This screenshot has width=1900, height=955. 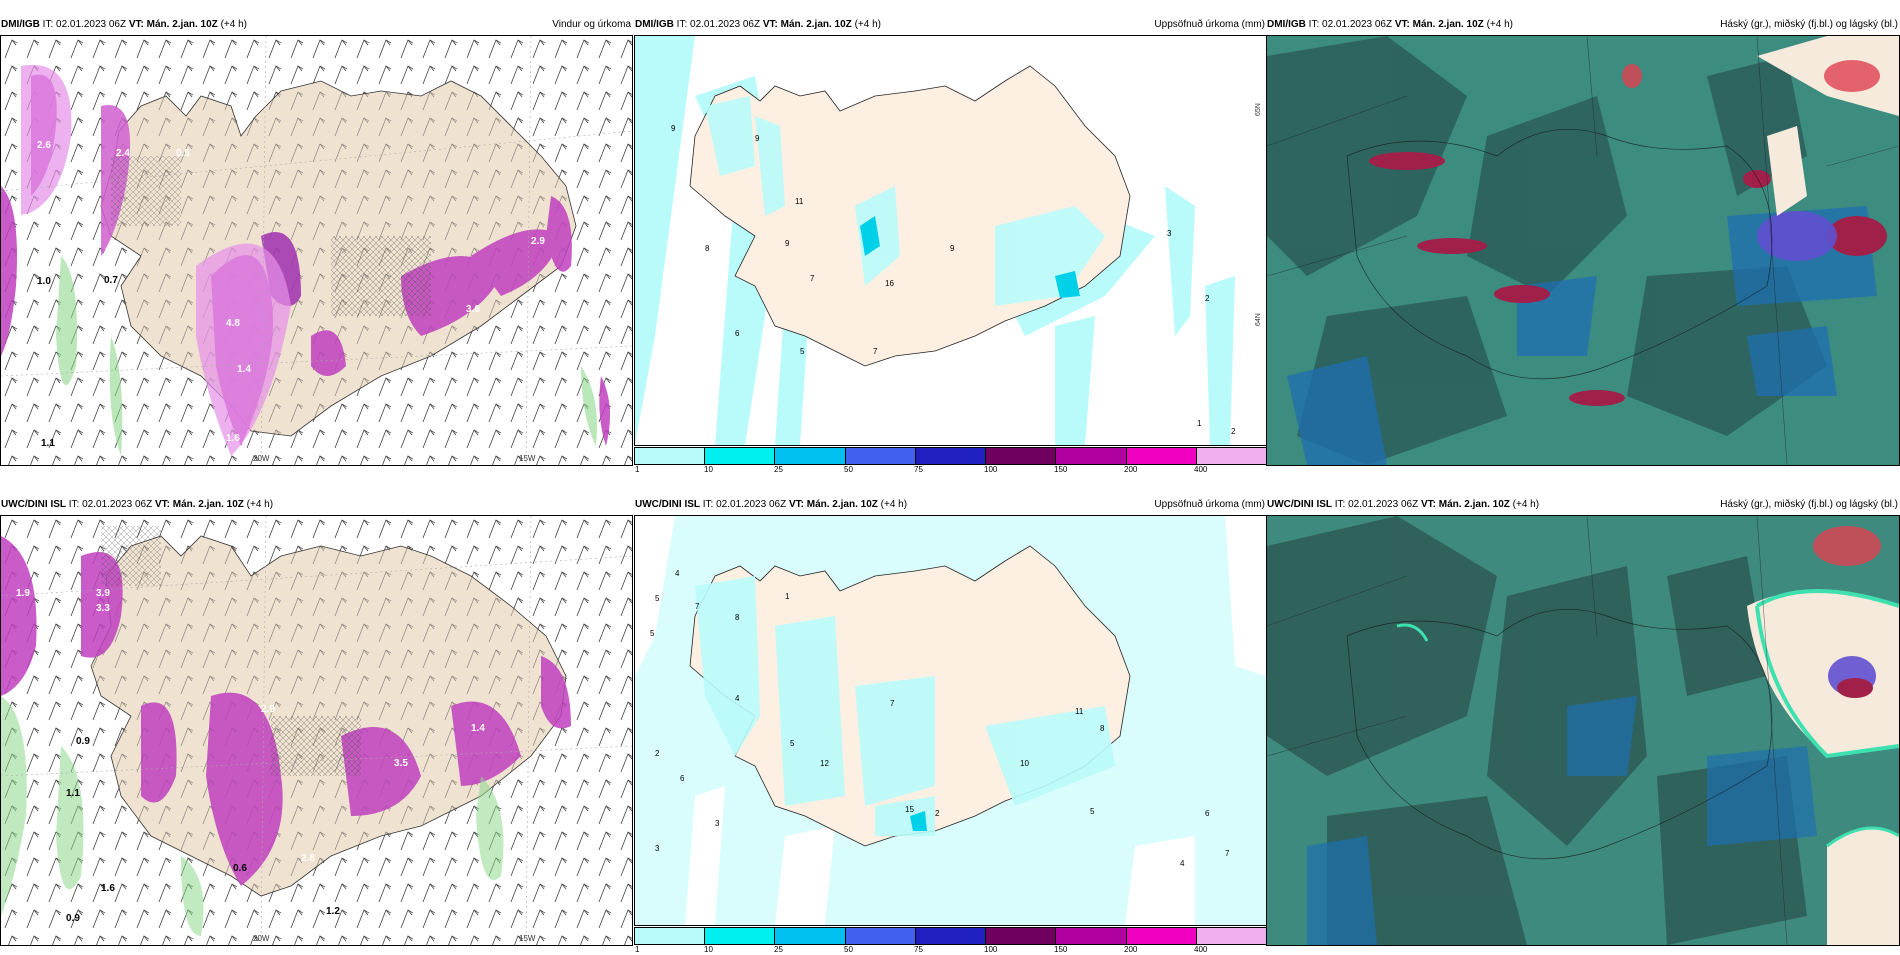 I want to click on precip-label: 10, so click(x=1024, y=763).